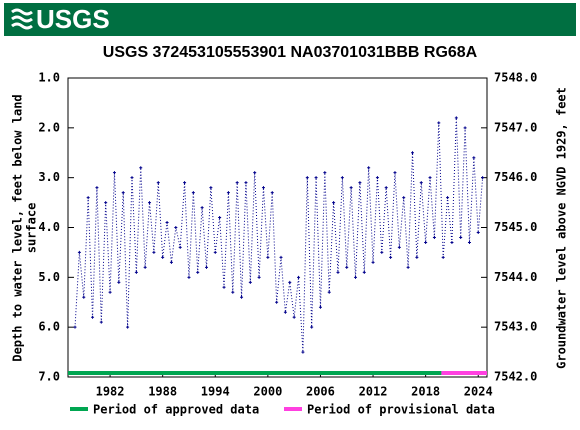 This screenshot has height=430, width=580. What do you see at coordinates (562, 228) in the screenshot?
I see `y2-label: Groundwater level above NGVD 1929, feet` at bounding box center [562, 228].